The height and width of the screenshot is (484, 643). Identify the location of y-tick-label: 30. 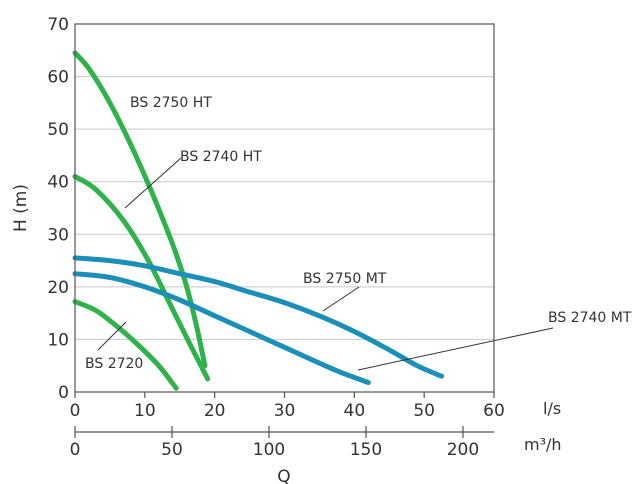
(58, 235).